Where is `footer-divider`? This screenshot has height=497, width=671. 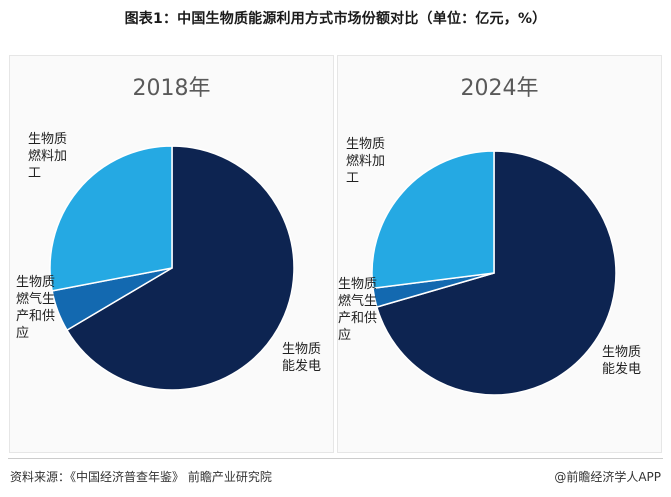 footer-divider is located at coordinates (335, 458).